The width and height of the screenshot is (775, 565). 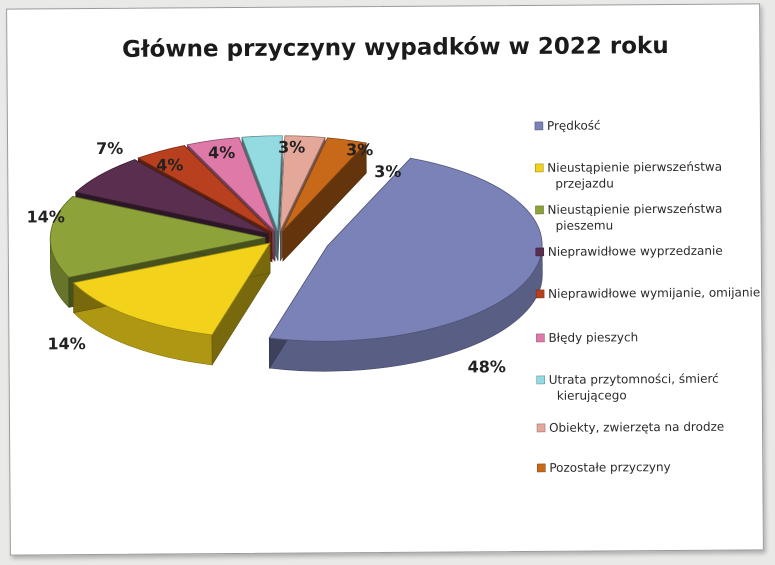 I want to click on percent-label-3: 14%, so click(x=45, y=216).